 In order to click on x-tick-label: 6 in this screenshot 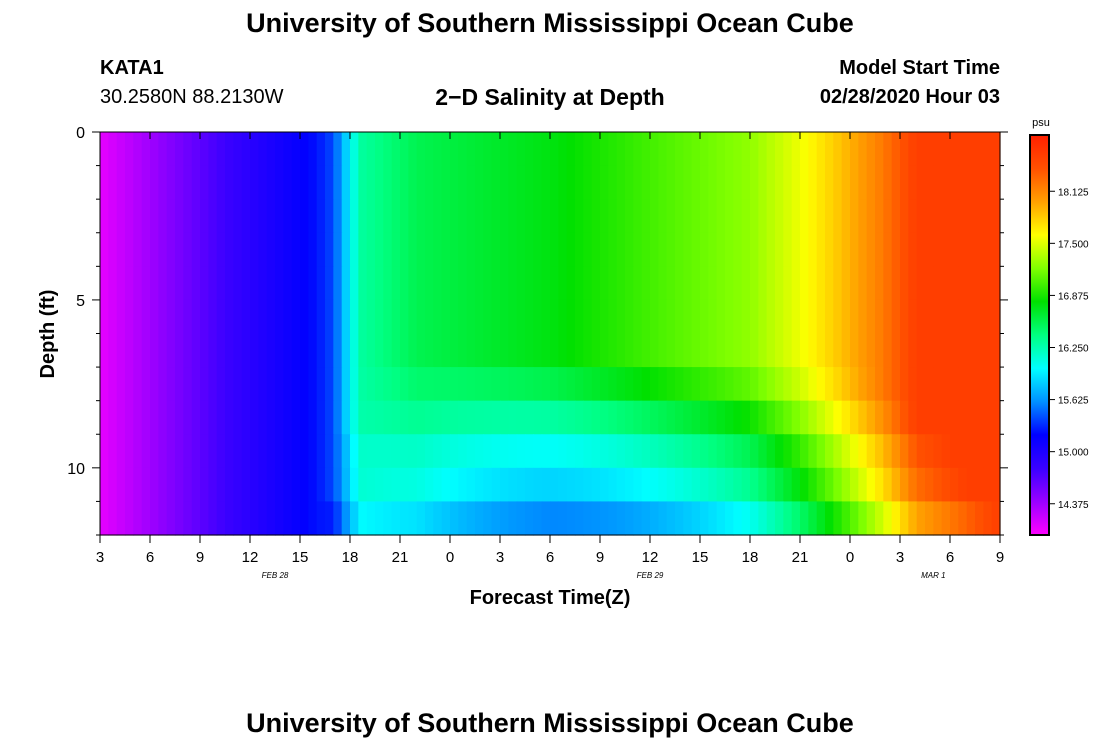, I will do `click(950, 557)`.